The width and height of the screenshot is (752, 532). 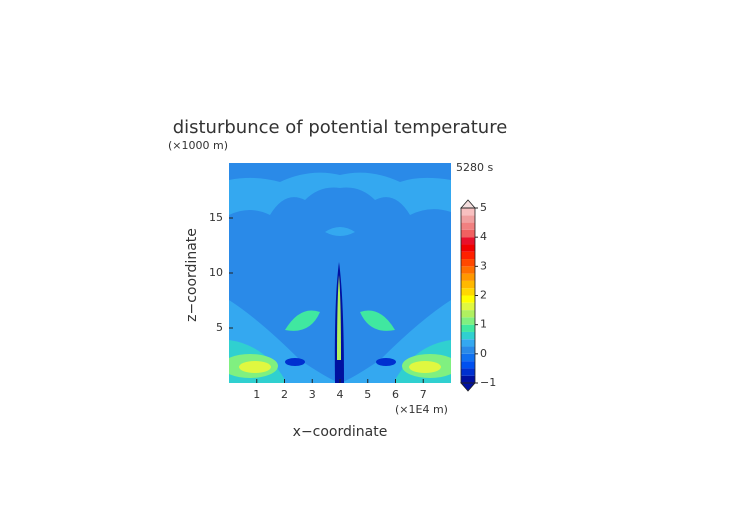 I want to click on time-label: 5280 s, so click(x=474, y=167).